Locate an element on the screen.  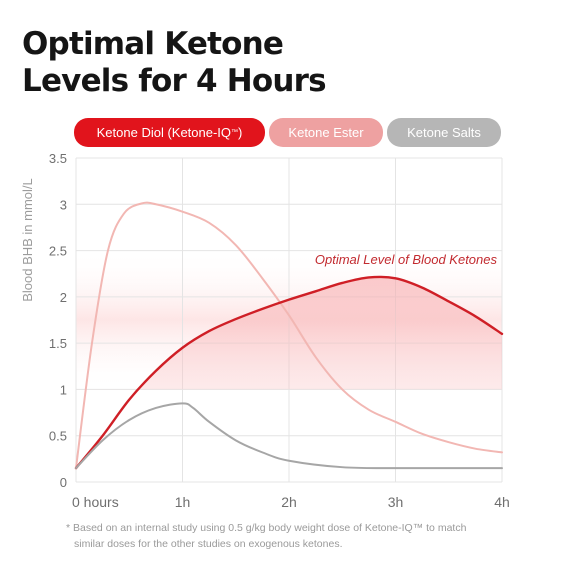
legend-ketone-diol: Ketone Diol (Ketone-IQ ™) is located at coordinates (169, 132).